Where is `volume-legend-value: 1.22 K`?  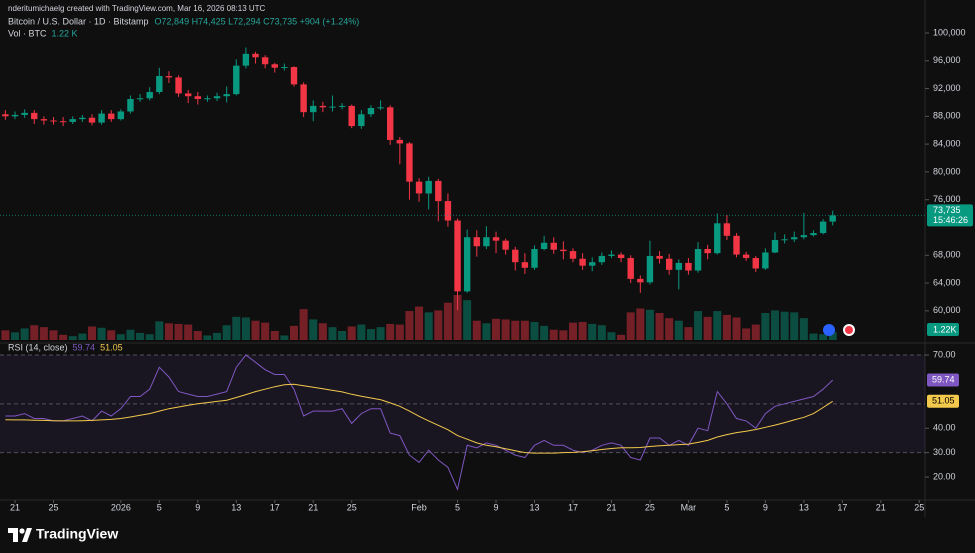
volume-legend-value: 1.22 K is located at coordinates (65, 33).